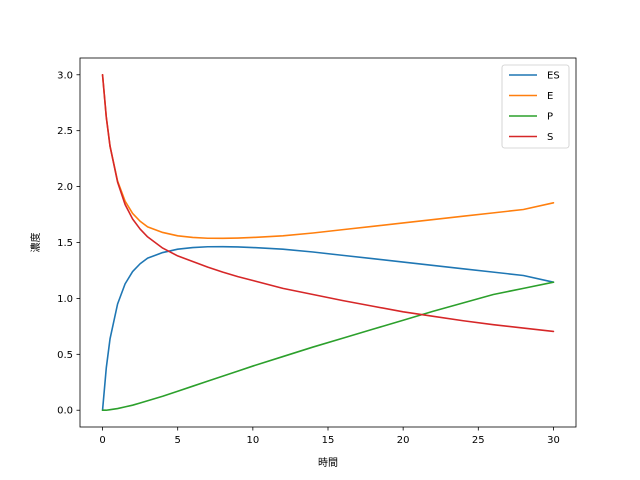  Describe the element at coordinates (328, 440) in the screenshot. I see `x-tick-label: 15` at that location.